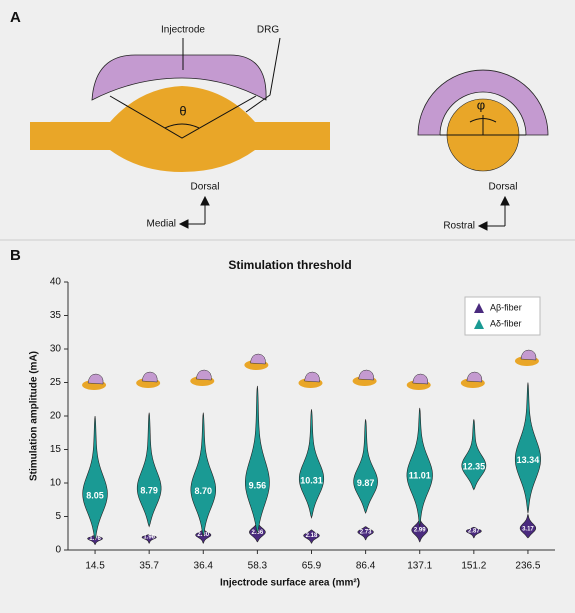 The image size is (575, 613). I want to click on y-tick-label: 15, so click(56, 449).